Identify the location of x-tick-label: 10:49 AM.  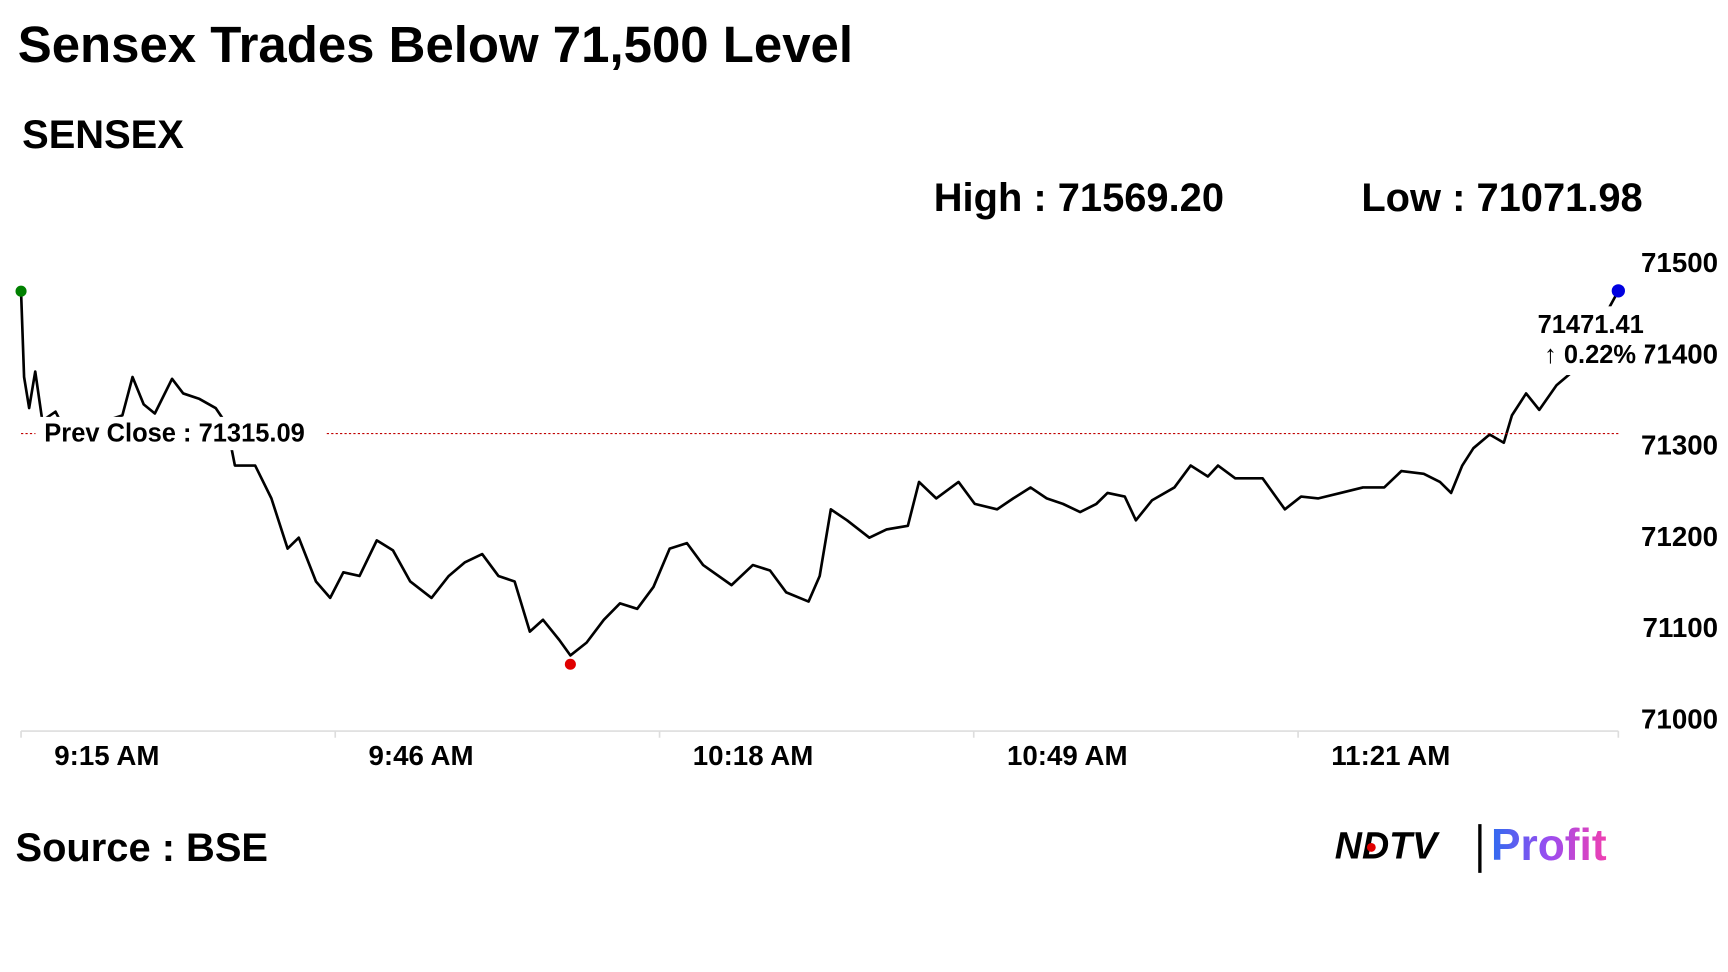
(1067, 755).